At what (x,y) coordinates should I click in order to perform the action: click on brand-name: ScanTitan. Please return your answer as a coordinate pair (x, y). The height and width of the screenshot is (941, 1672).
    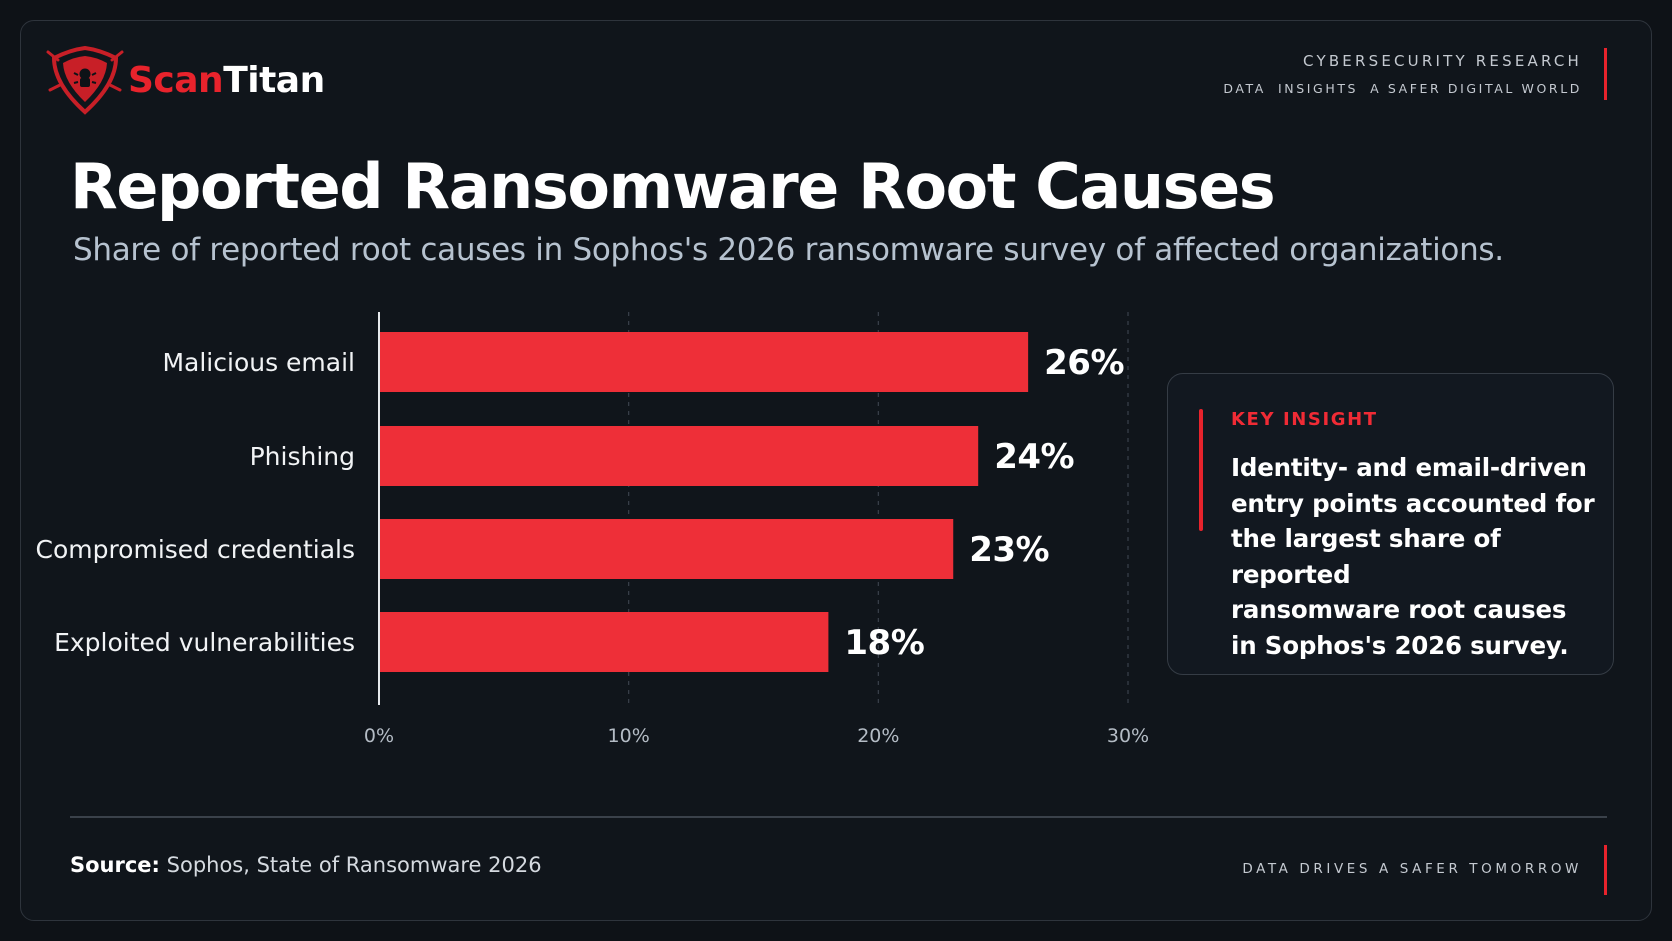
    Looking at the image, I should click on (226, 80).